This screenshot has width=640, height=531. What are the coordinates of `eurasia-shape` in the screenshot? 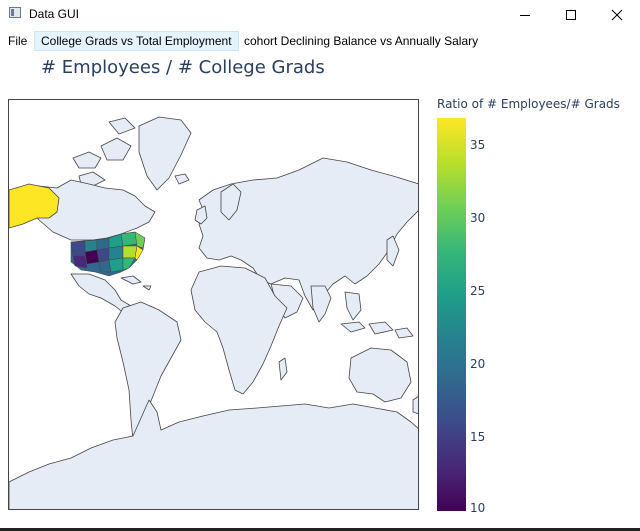 It's located at (308, 234).